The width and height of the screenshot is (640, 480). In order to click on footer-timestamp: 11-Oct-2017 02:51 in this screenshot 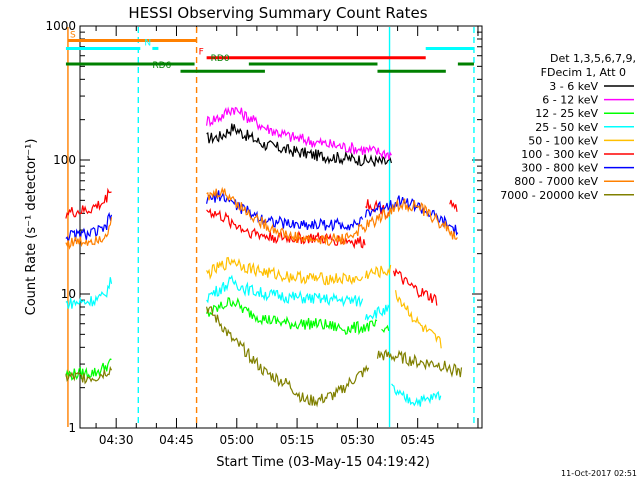, I will do `click(599, 473)`.